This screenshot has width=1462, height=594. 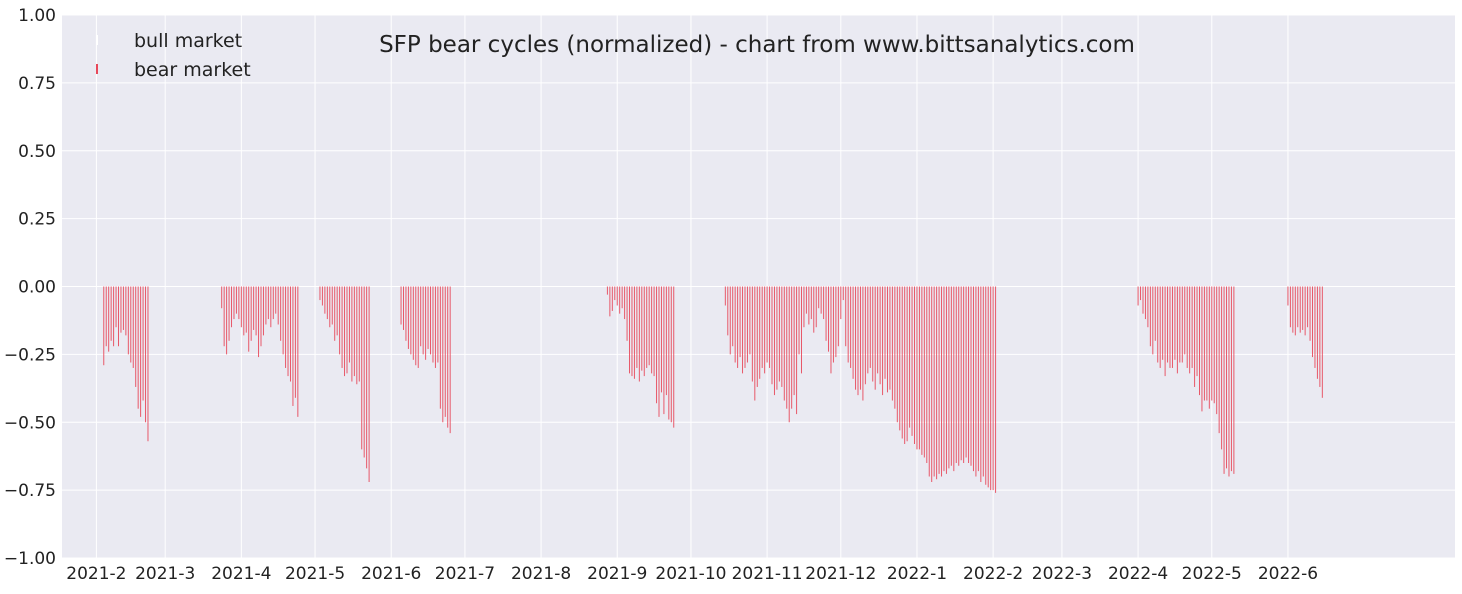 What do you see at coordinates (840, 574) in the screenshot?
I see `x-tick-label: 2021-12` at bounding box center [840, 574].